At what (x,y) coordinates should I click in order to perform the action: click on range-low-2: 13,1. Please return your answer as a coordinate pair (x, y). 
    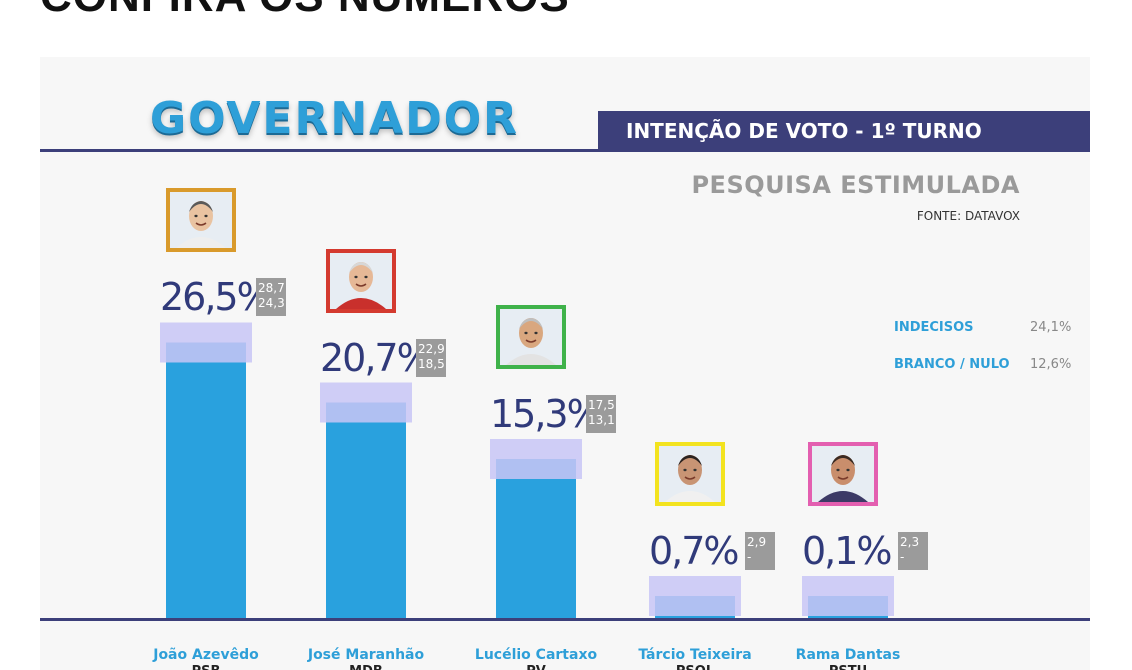
    Looking at the image, I should click on (601, 419).